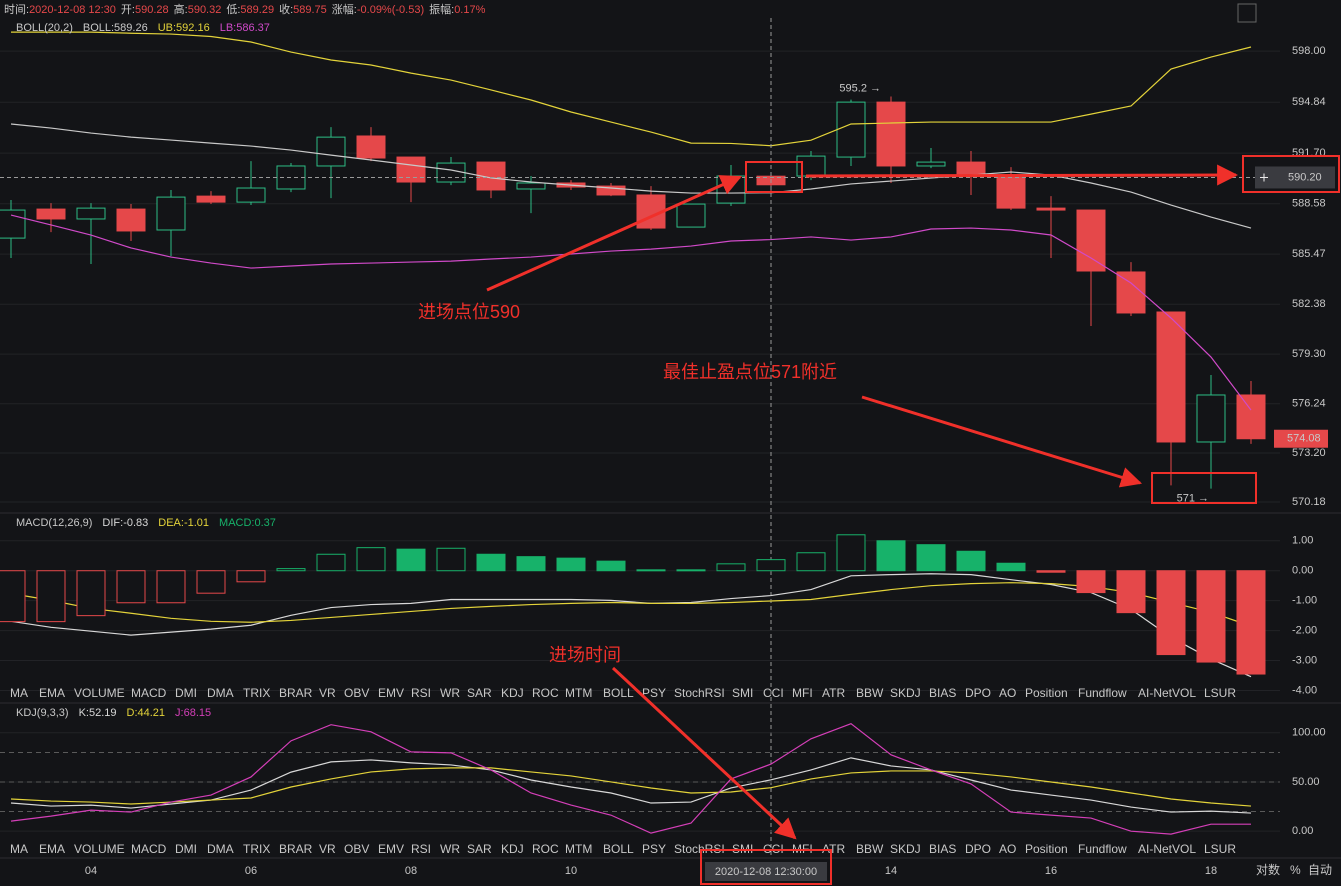 The height and width of the screenshot is (886, 1341). What do you see at coordinates (802, 693) in the screenshot?
I see `indicator-tab: MFI` at bounding box center [802, 693].